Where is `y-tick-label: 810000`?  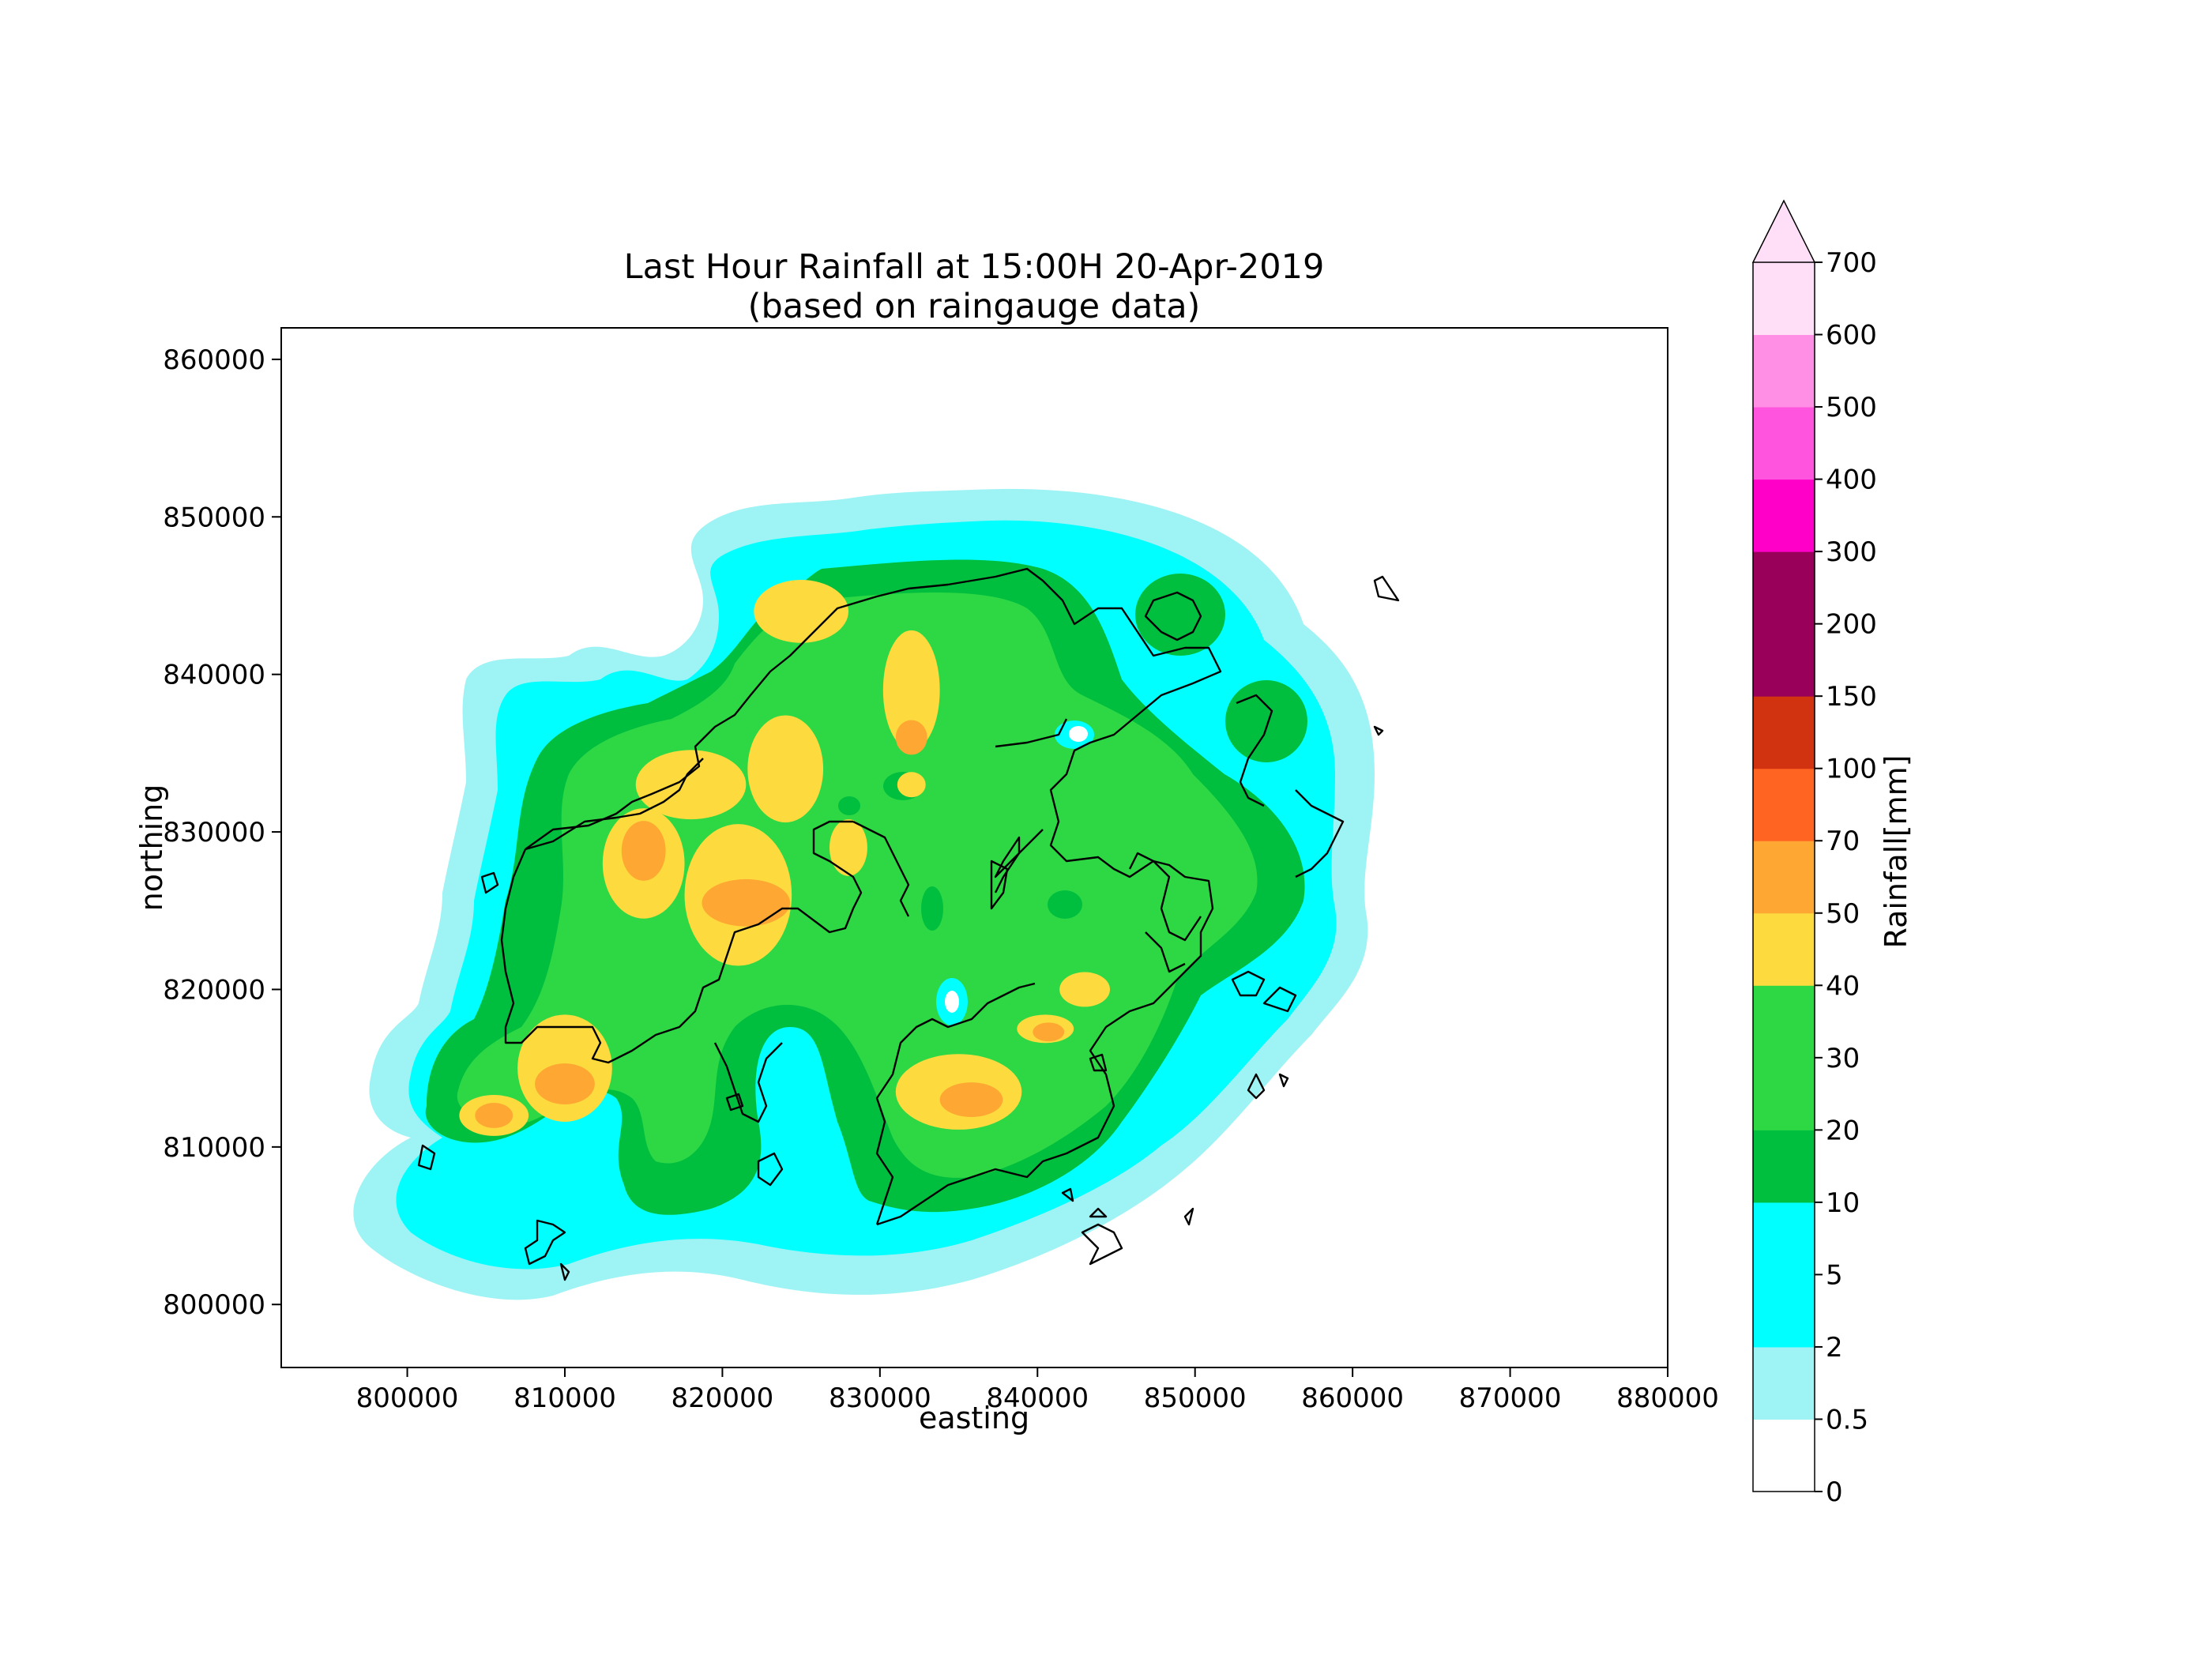
y-tick-label: 810000 is located at coordinates (214, 1148).